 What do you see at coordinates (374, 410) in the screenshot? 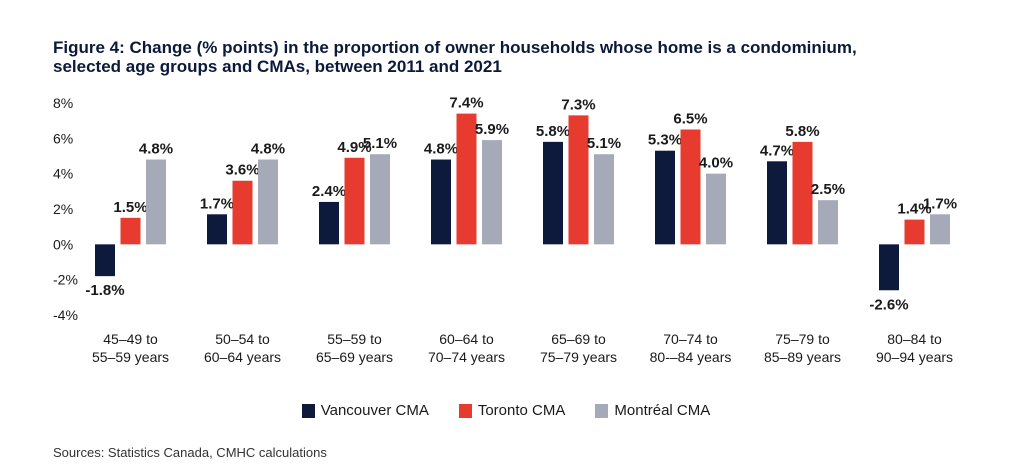
I see `legend-label-vancouver: Vancouver CMA` at bounding box center [374, 410].